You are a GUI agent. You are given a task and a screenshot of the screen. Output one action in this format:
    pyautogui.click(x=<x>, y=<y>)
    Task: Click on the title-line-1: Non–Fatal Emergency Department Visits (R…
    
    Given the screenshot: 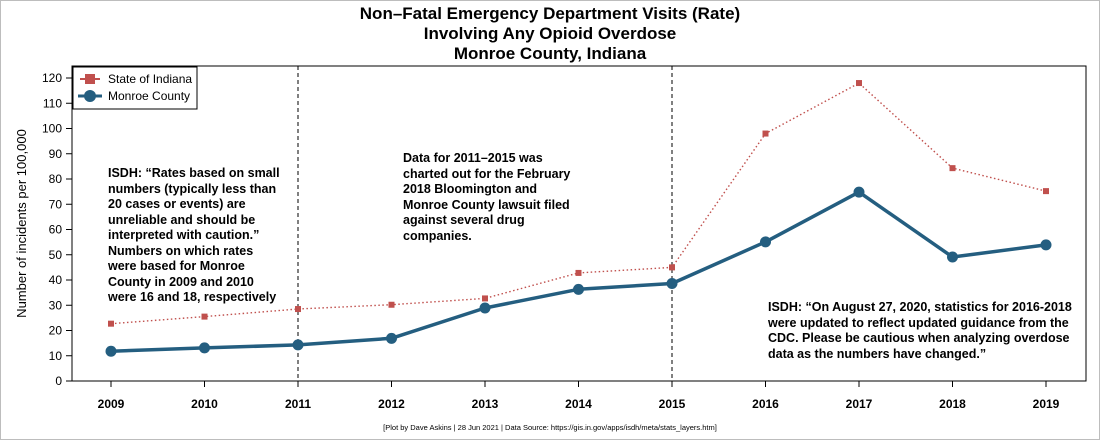 What is the action you would take?
    pyautogui.click(x=550, y=13)
    